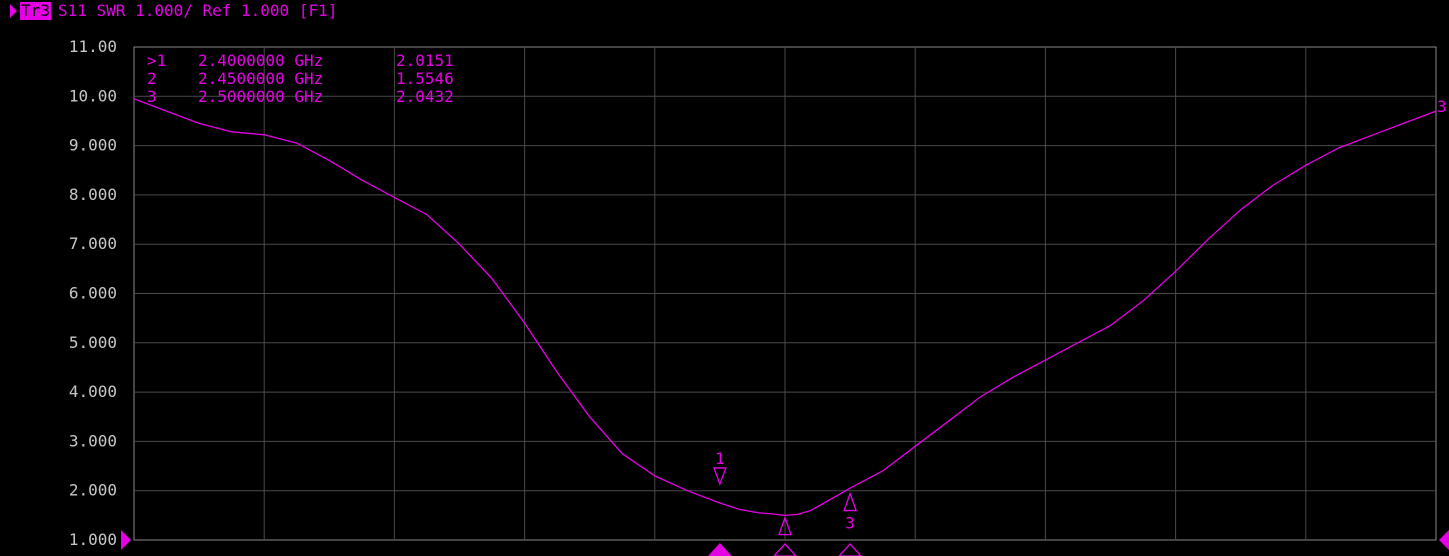  I want to click on marker-table-value: 1.5546, so click(425, 78).